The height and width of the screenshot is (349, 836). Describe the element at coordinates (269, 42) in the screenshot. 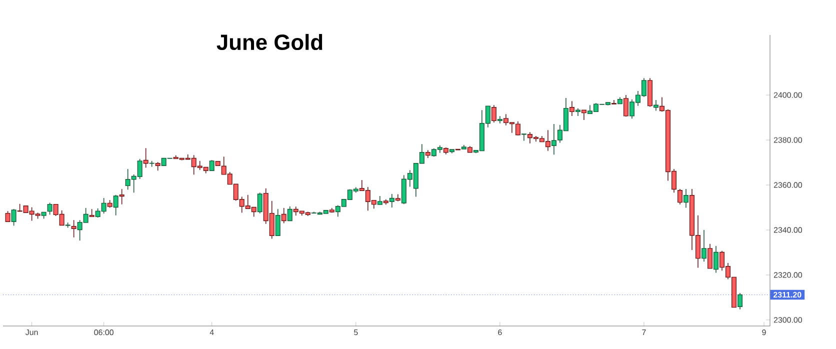

I see `chart-title: June Gold` at that location.